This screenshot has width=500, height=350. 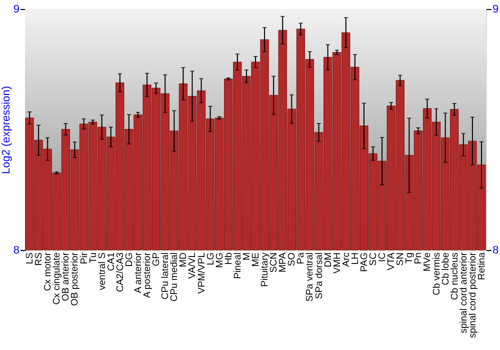 What do you see at coordinates (75, 279) in the screenshot?
I see `x-tick-label: OB posterior` at bounding box center [75, 279].